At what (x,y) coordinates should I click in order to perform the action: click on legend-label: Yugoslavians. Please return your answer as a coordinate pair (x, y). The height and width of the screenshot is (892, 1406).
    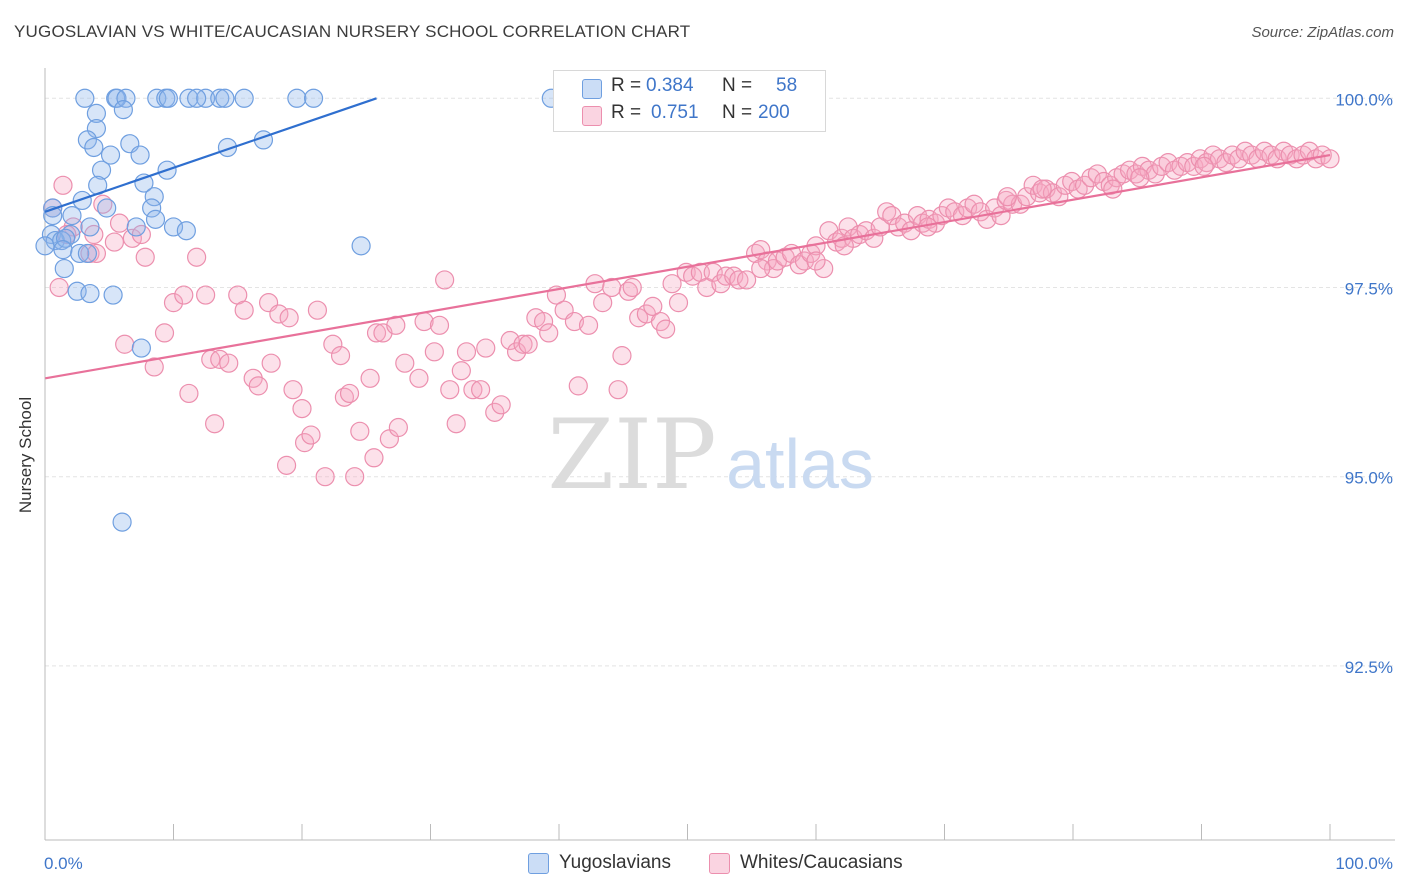
    Looking at the image, I should click on (615, 862).